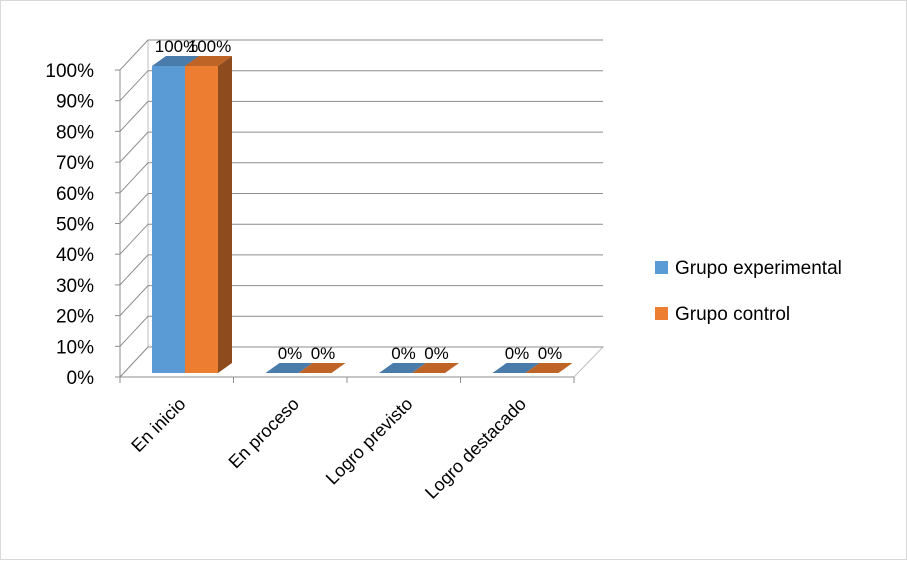 This screenshot has width=907, height=564. What do you see at coordinates (75, 163) in the screenshot?
I see `y-tick-label: 70%` at bounding box center [75, 163].